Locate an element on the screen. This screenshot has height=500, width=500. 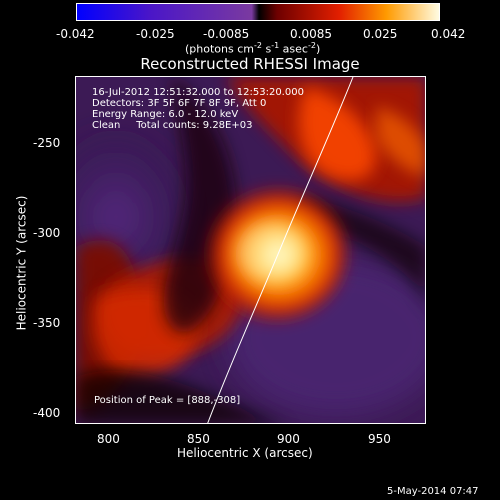
colorbar-unit: (photons cm-2 s-1 asec-2) is located at coordinates (253, 48).